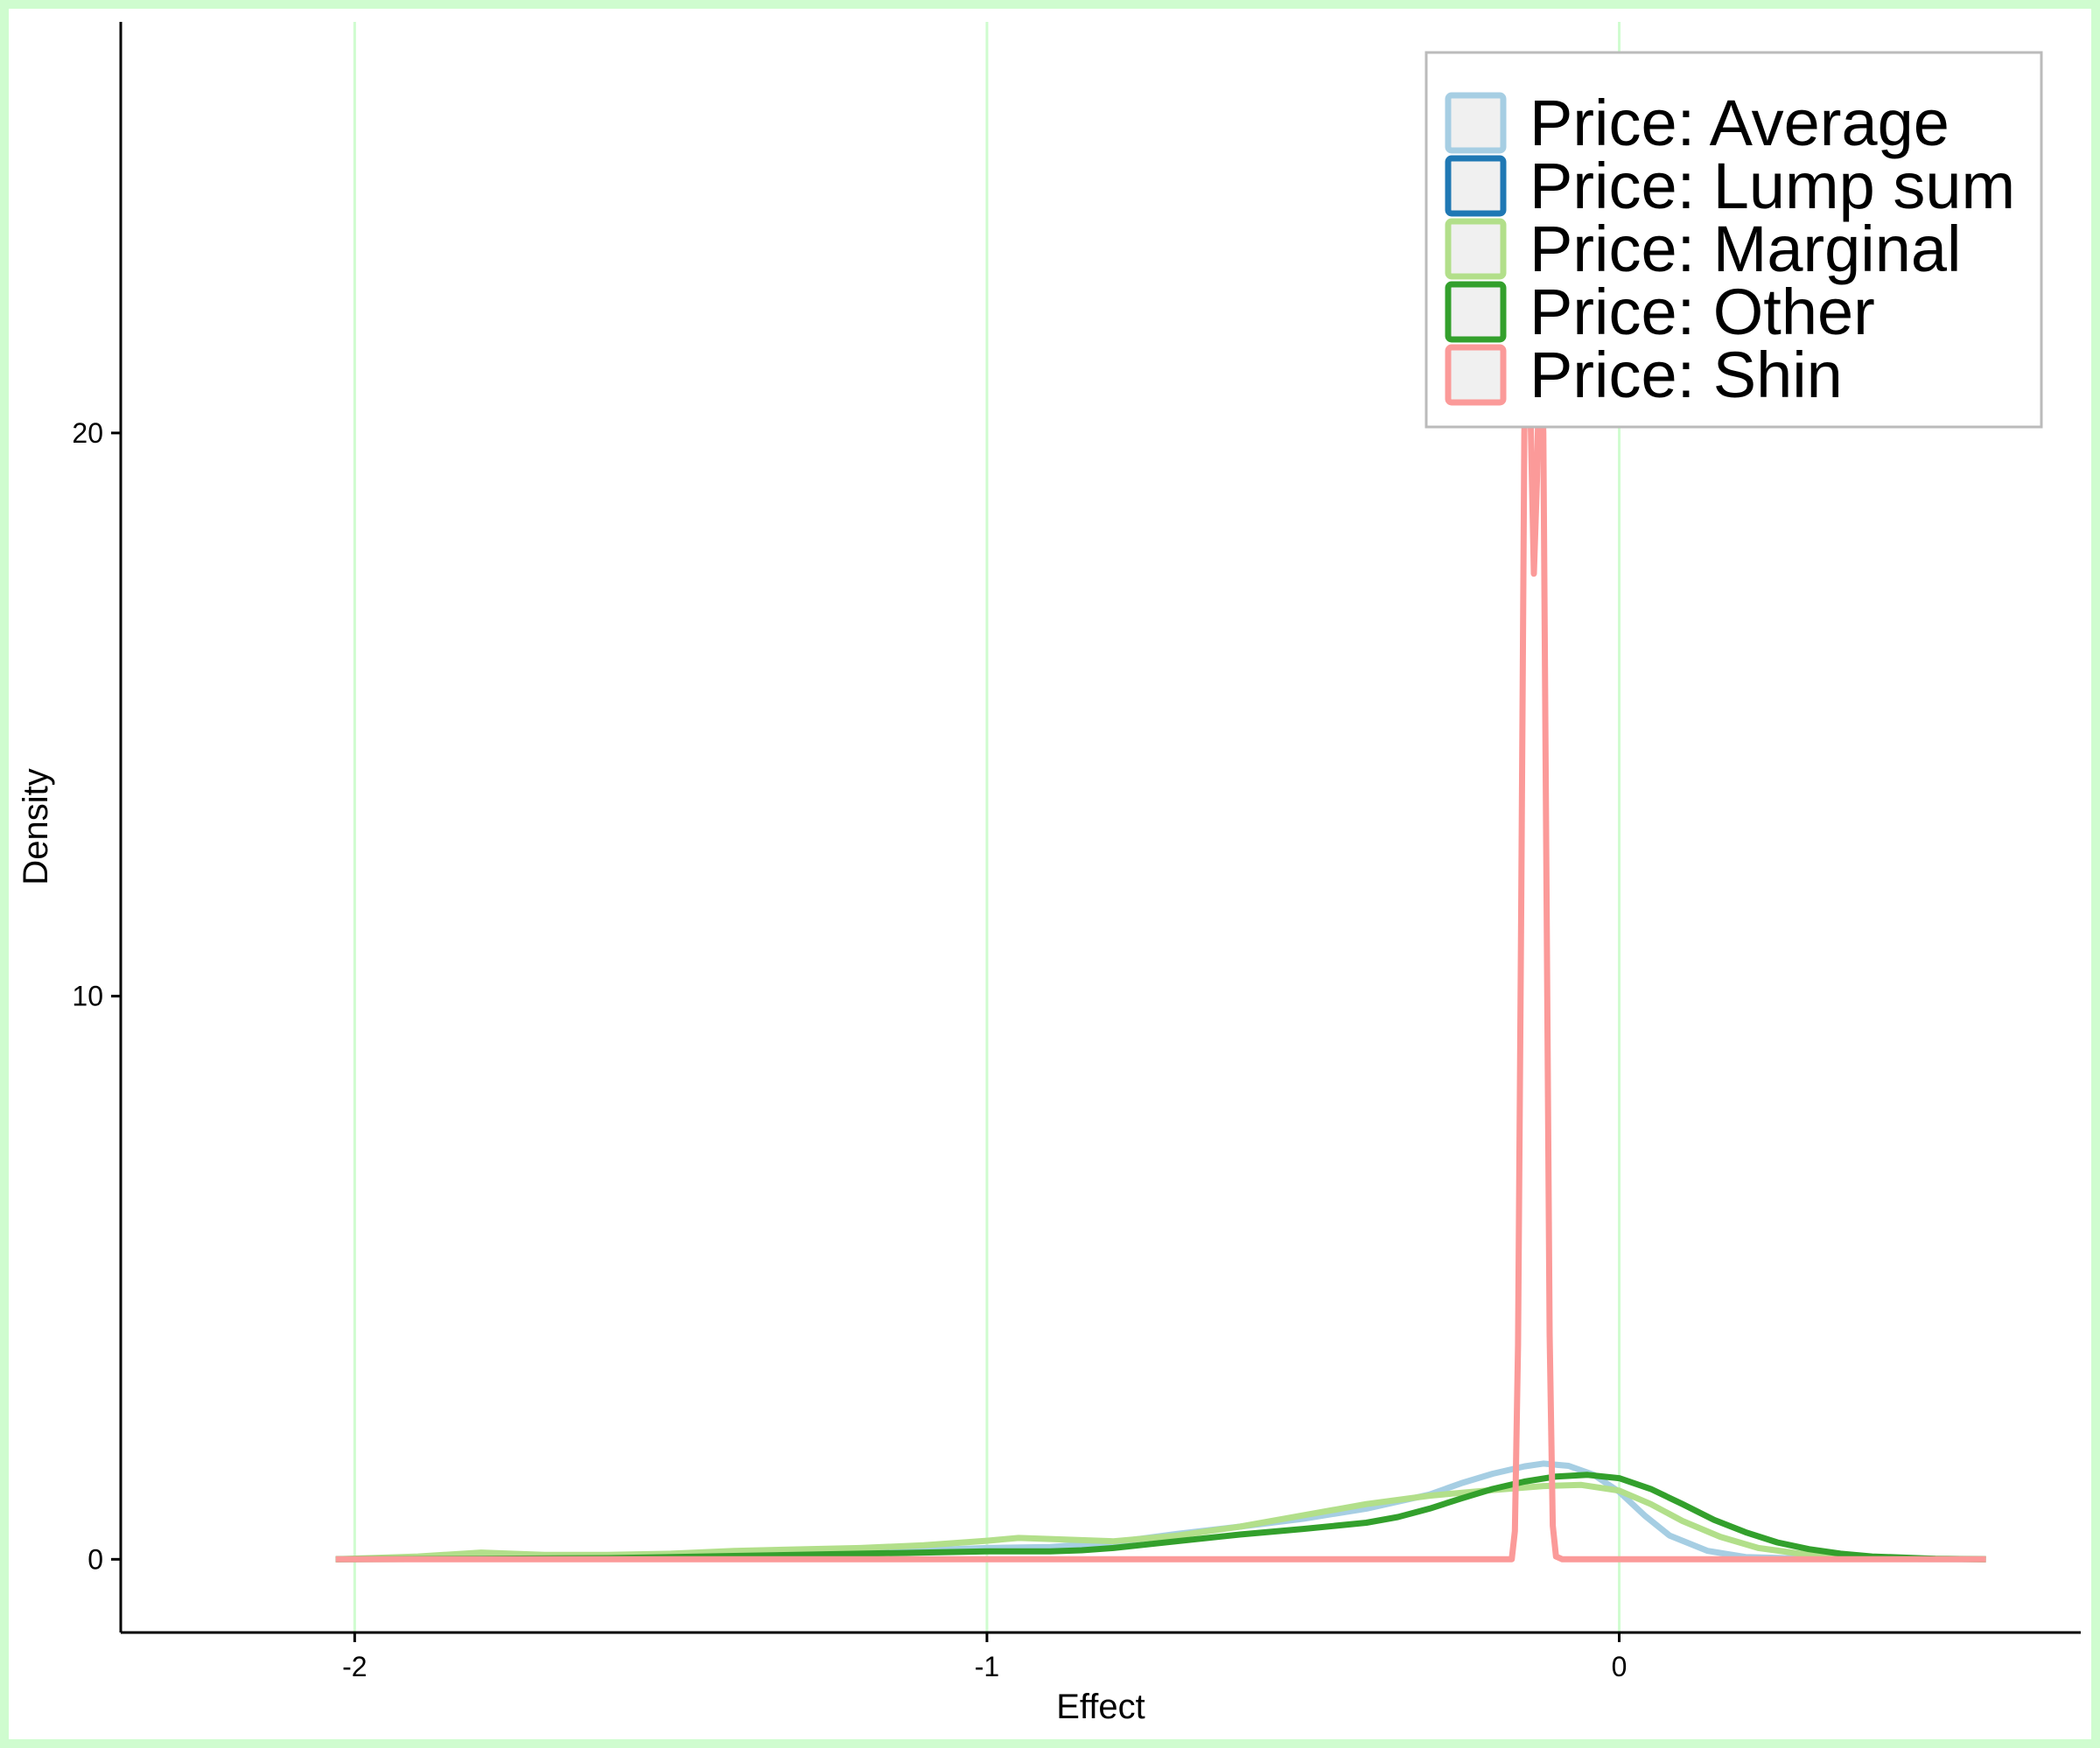 The image size is (2100, 1748). What do you see at coordinates (87, 433) in the screenshot?
I see `y-tick-label: 20` at bounding box center [87, 433].